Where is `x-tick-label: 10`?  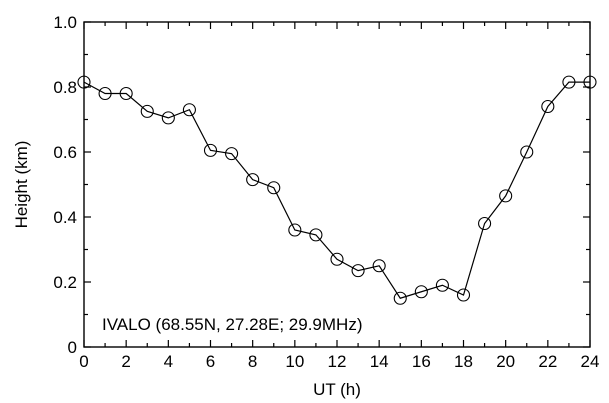 x-tick-label: 10 is located at coordinates (294, 361).